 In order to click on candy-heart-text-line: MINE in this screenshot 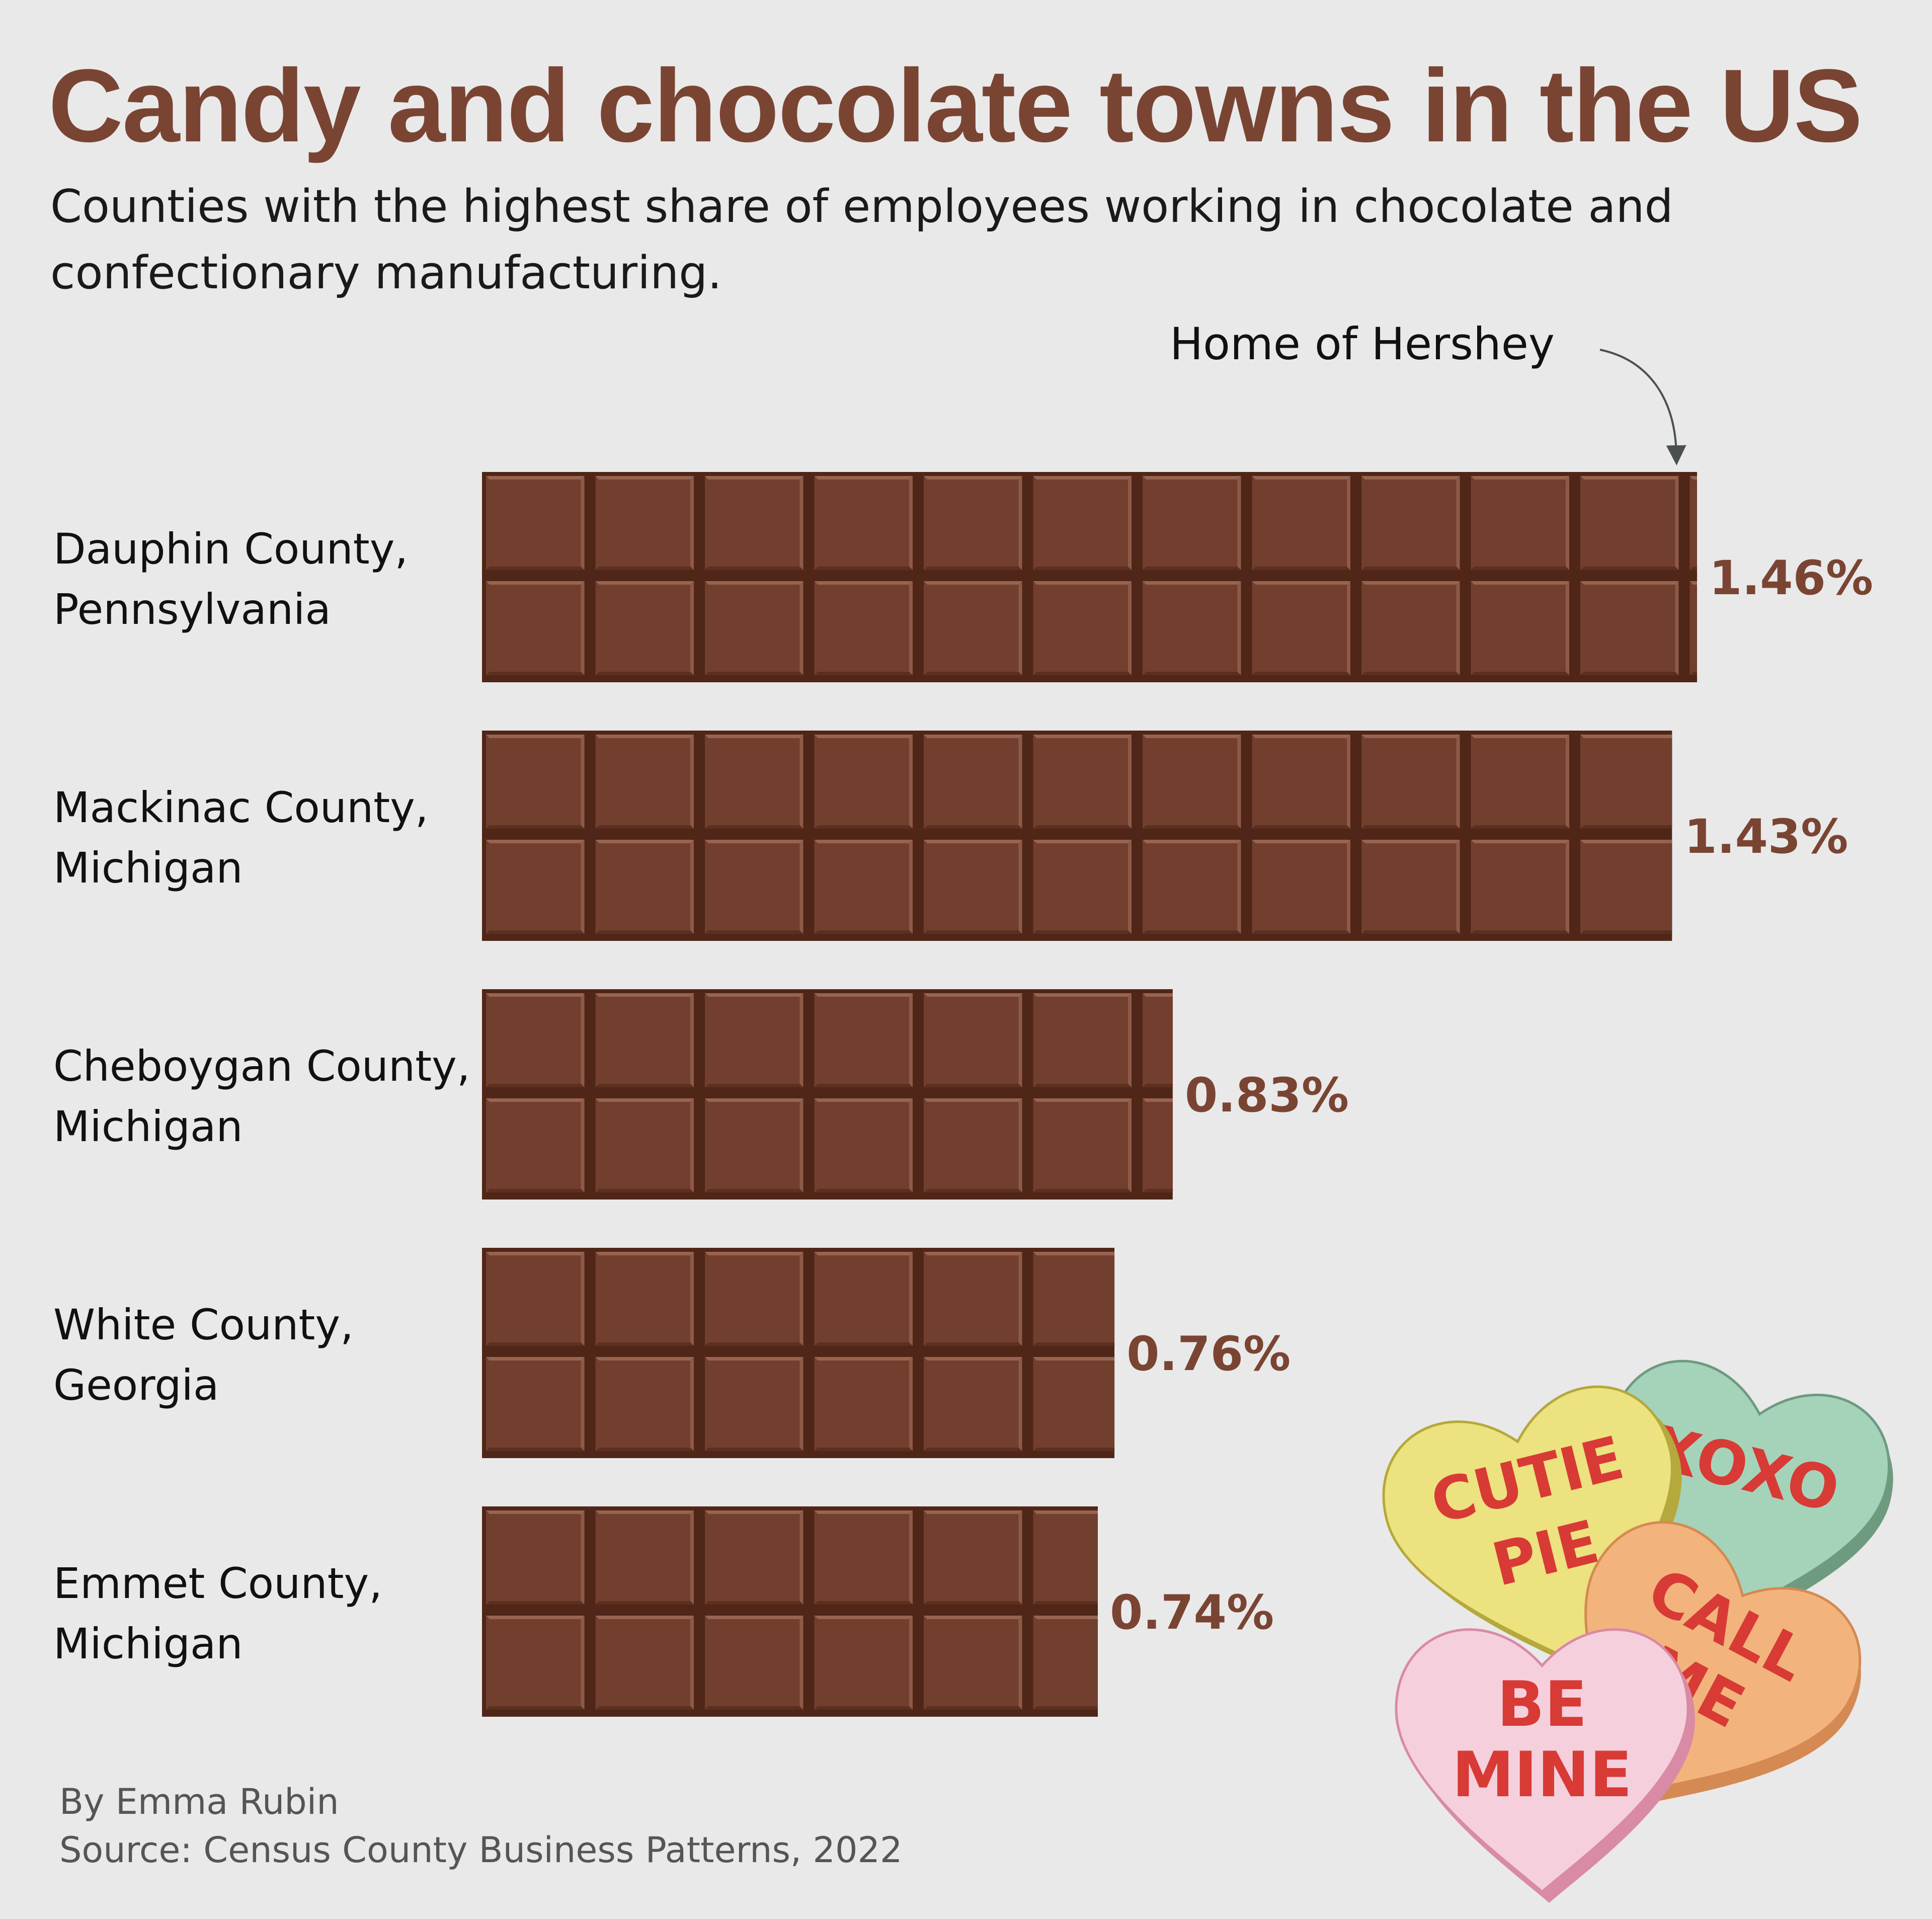, I will do `click(1542, 1775)`.